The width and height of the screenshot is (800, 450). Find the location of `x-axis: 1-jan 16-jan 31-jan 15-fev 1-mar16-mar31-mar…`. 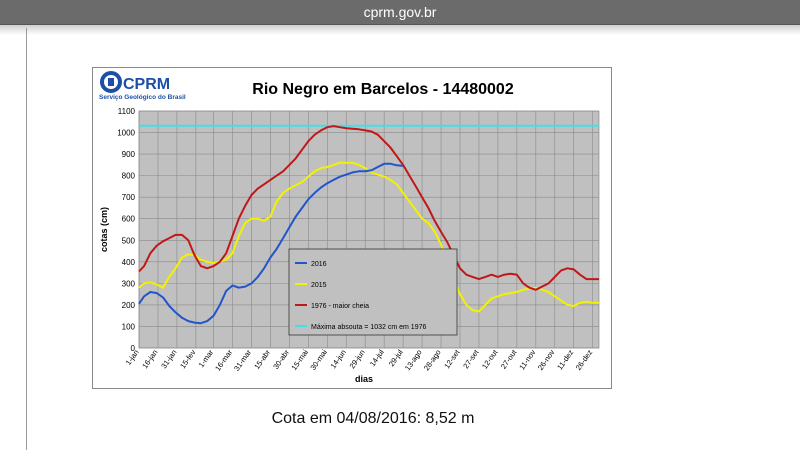

x-axis: 1-jan 16-jan 31-jan 15-fev 1-mar16-mar31-mar… is located at coordinates (359, 359).